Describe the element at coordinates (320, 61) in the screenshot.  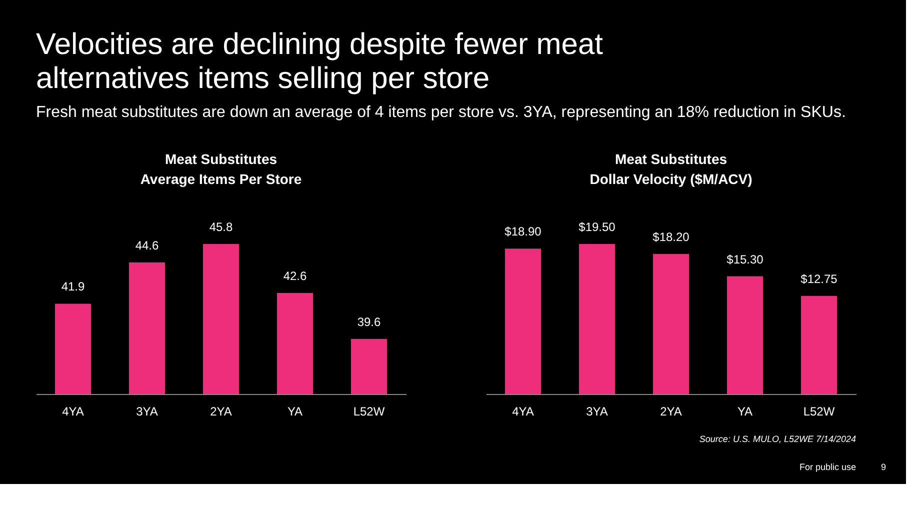
I see `text: Velocities are declining despite fewer meat alternatives items selling per store` at that location.